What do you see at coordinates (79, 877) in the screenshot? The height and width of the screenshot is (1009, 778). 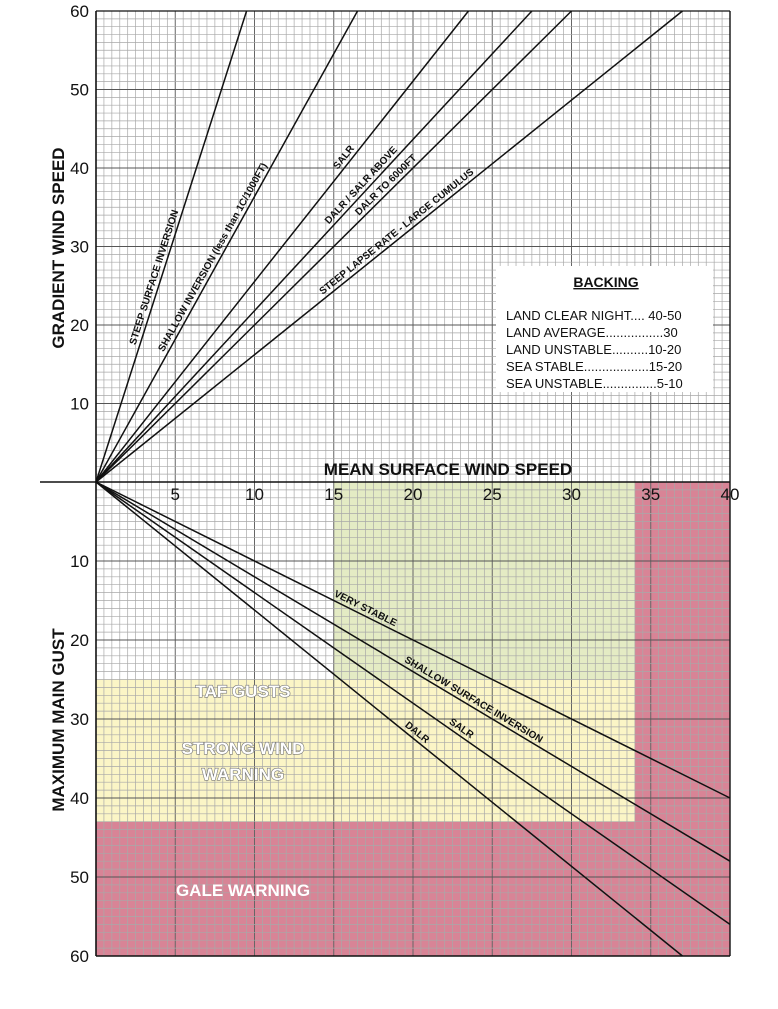 I see `lower-y-tick-label: 50` at bounding box center [79, 877].